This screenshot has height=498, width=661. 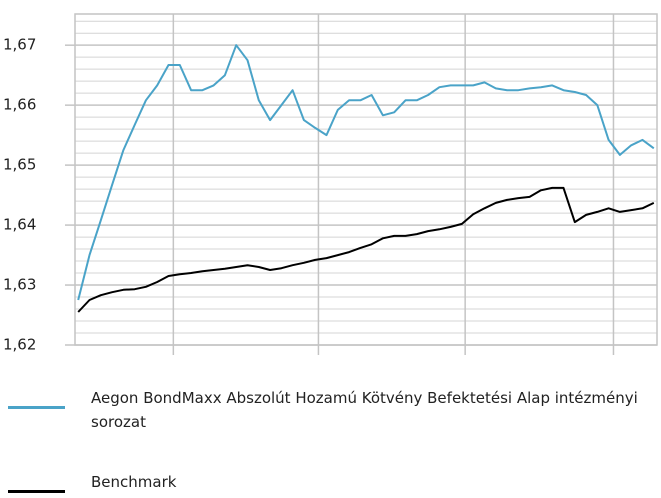 What do you see at coordinates (19, 45) in the screenshot?
I see `y-tick-label: 1,67` at bounding box center [19, 45].